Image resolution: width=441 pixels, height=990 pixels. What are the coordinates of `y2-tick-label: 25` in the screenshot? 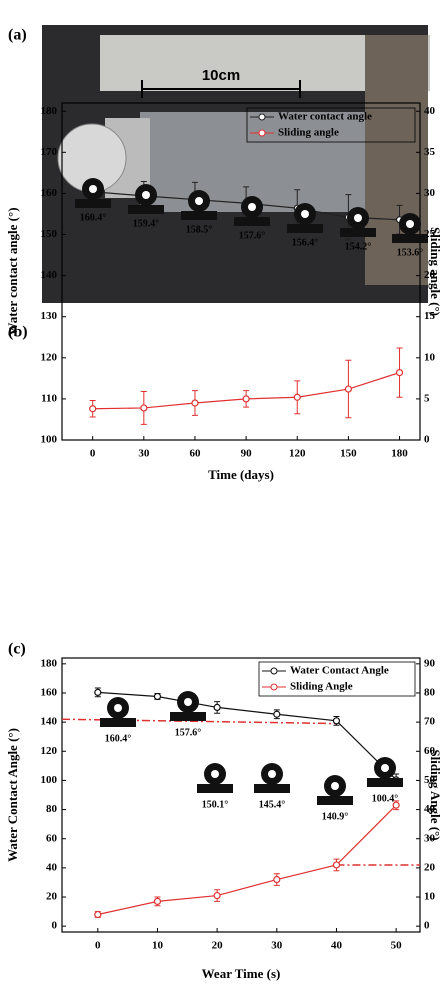 It's located at (430, 234).